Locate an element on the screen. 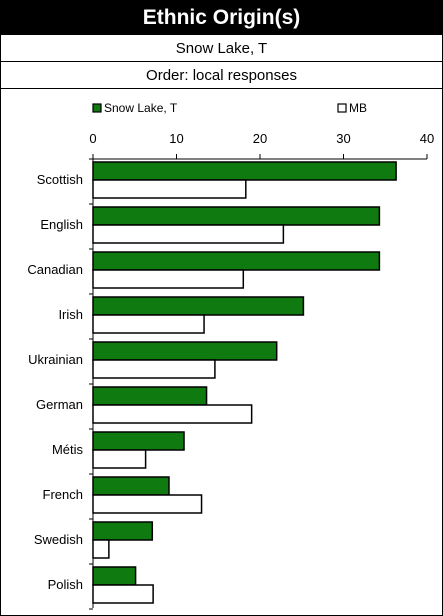 This screenshot has height=616, width=443. category-label-polish: Polish is located at coordinates (65, 584).